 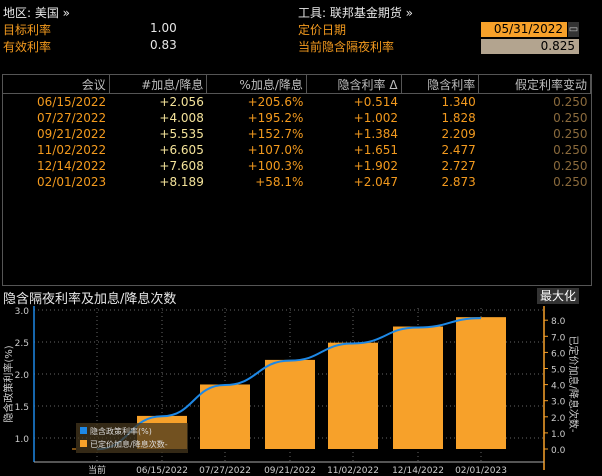 What do you see at coordinates (56, 84) in the screenshot?
I see `column-header: 会议` at bounding box center [56, 84].